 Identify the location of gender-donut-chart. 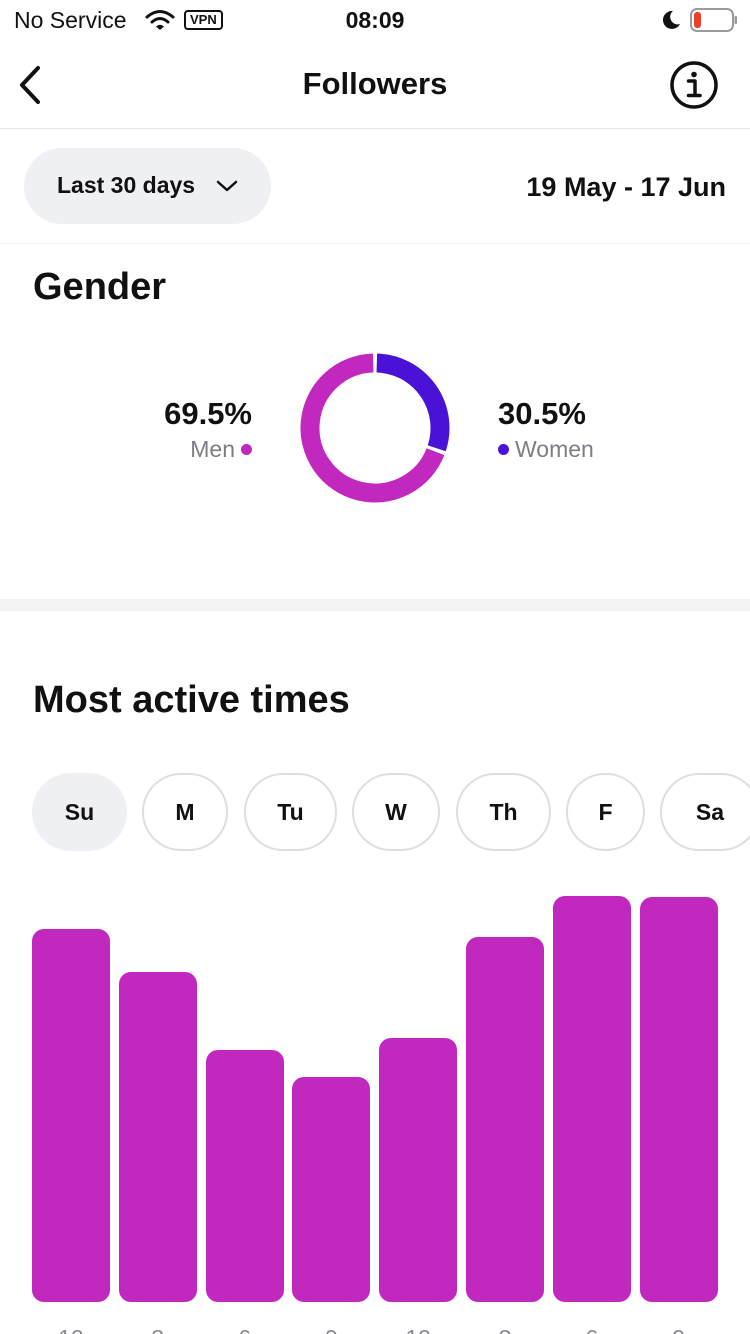
(375, 428).